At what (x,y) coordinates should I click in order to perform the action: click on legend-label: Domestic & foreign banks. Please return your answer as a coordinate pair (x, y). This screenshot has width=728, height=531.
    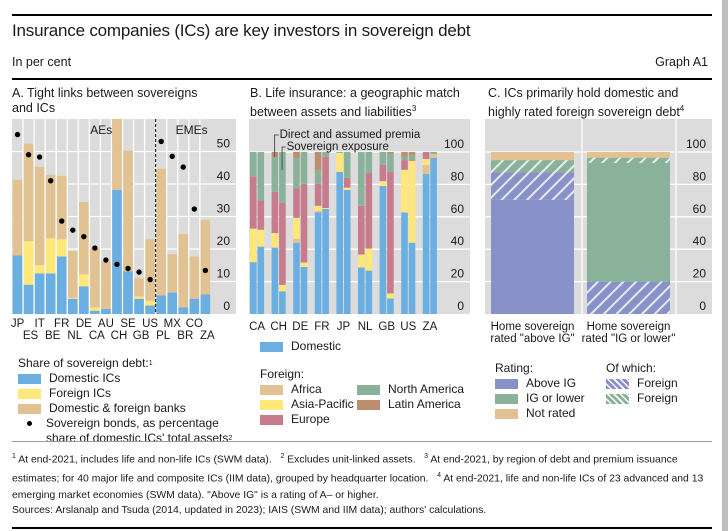
    Looking at the image, I should click on (117, 408).